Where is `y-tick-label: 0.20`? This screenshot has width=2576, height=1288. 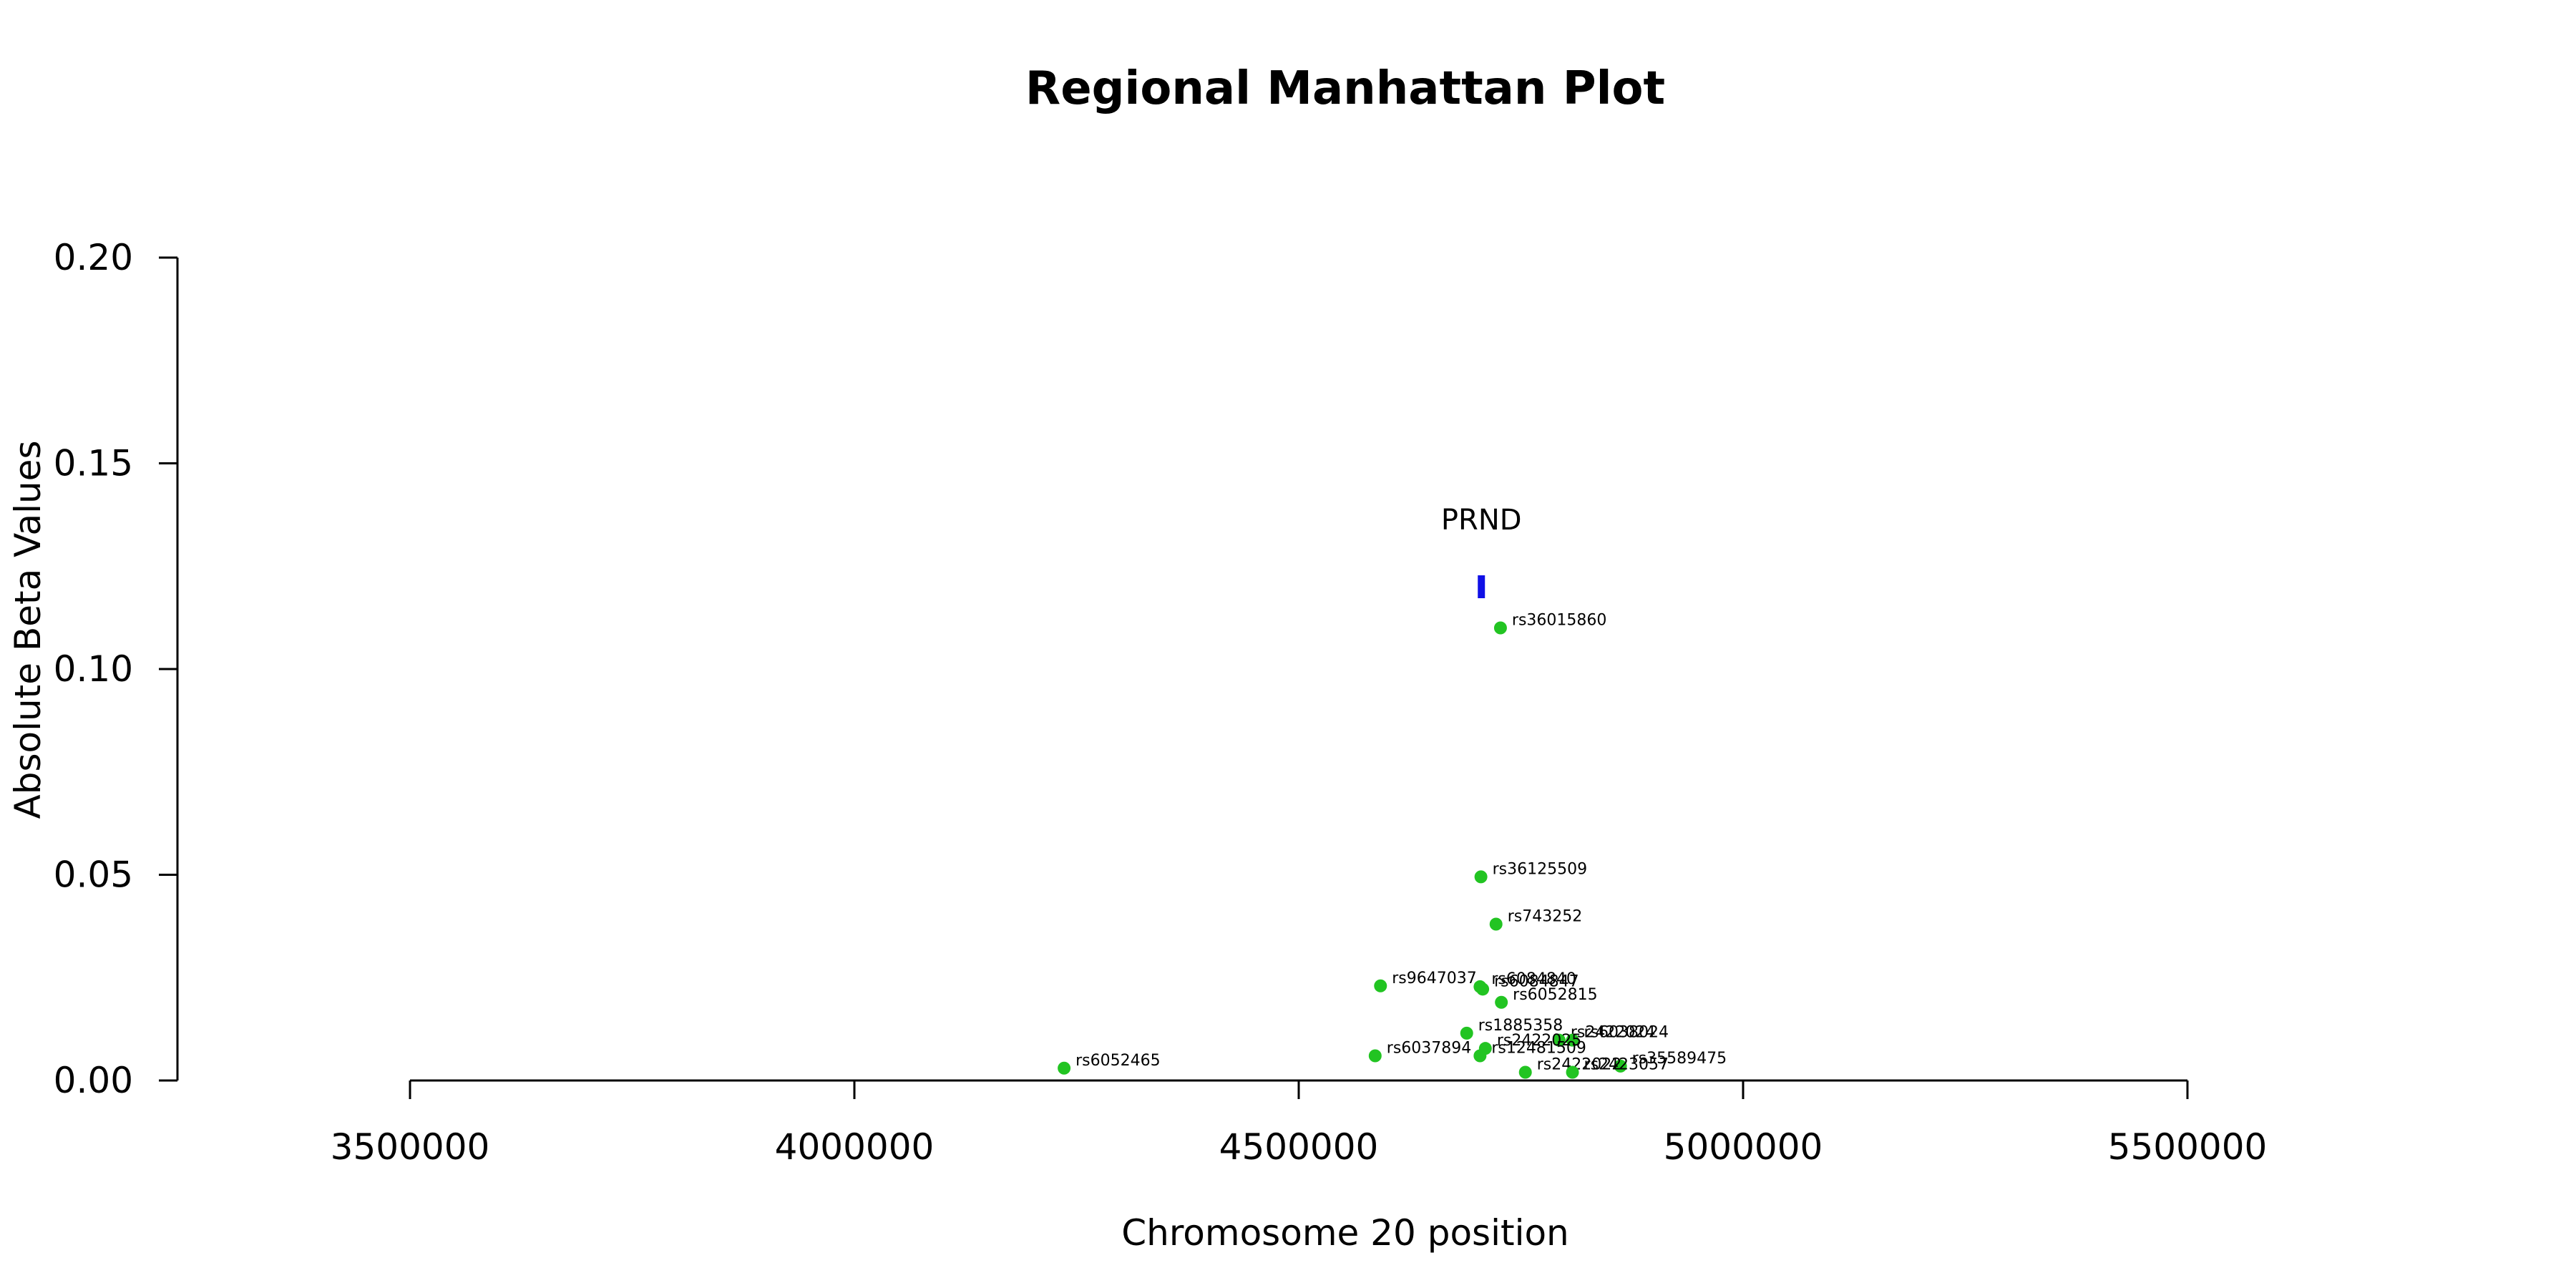
y-tick-label: 0.20 is located at coordinates (93, 257).